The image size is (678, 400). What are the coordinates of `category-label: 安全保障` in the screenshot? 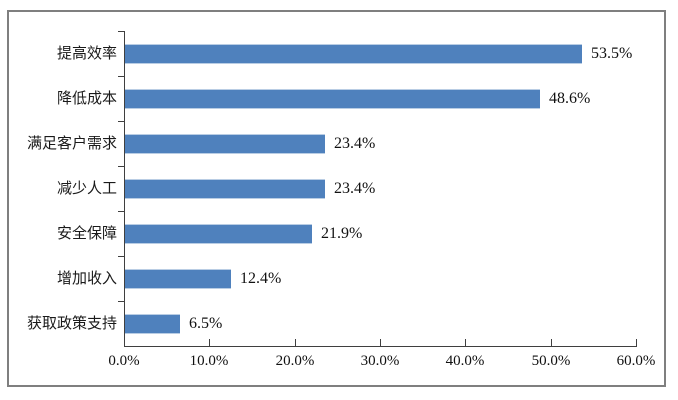 It's located at (86, 233).